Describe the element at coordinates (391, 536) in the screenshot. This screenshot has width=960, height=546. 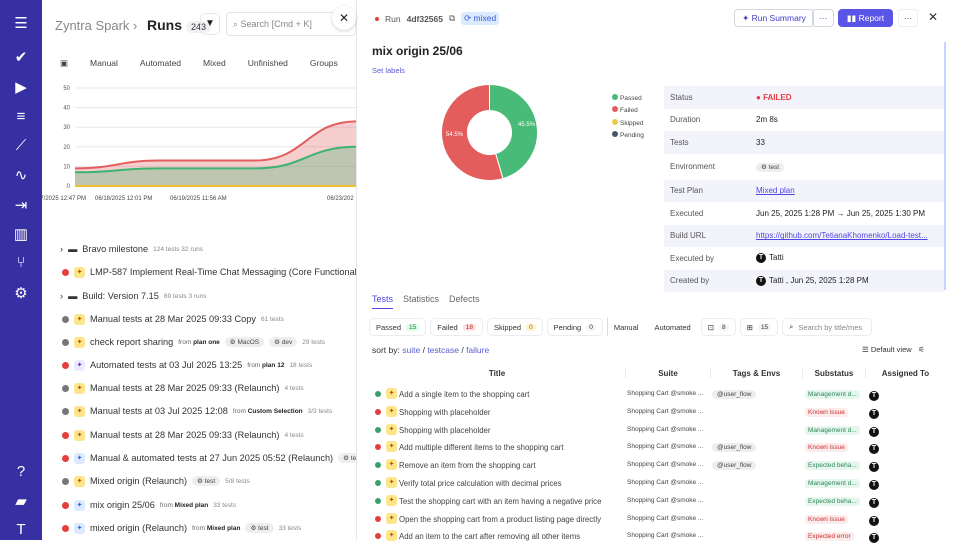
I see `manual-test-icon: ✦` at that location.